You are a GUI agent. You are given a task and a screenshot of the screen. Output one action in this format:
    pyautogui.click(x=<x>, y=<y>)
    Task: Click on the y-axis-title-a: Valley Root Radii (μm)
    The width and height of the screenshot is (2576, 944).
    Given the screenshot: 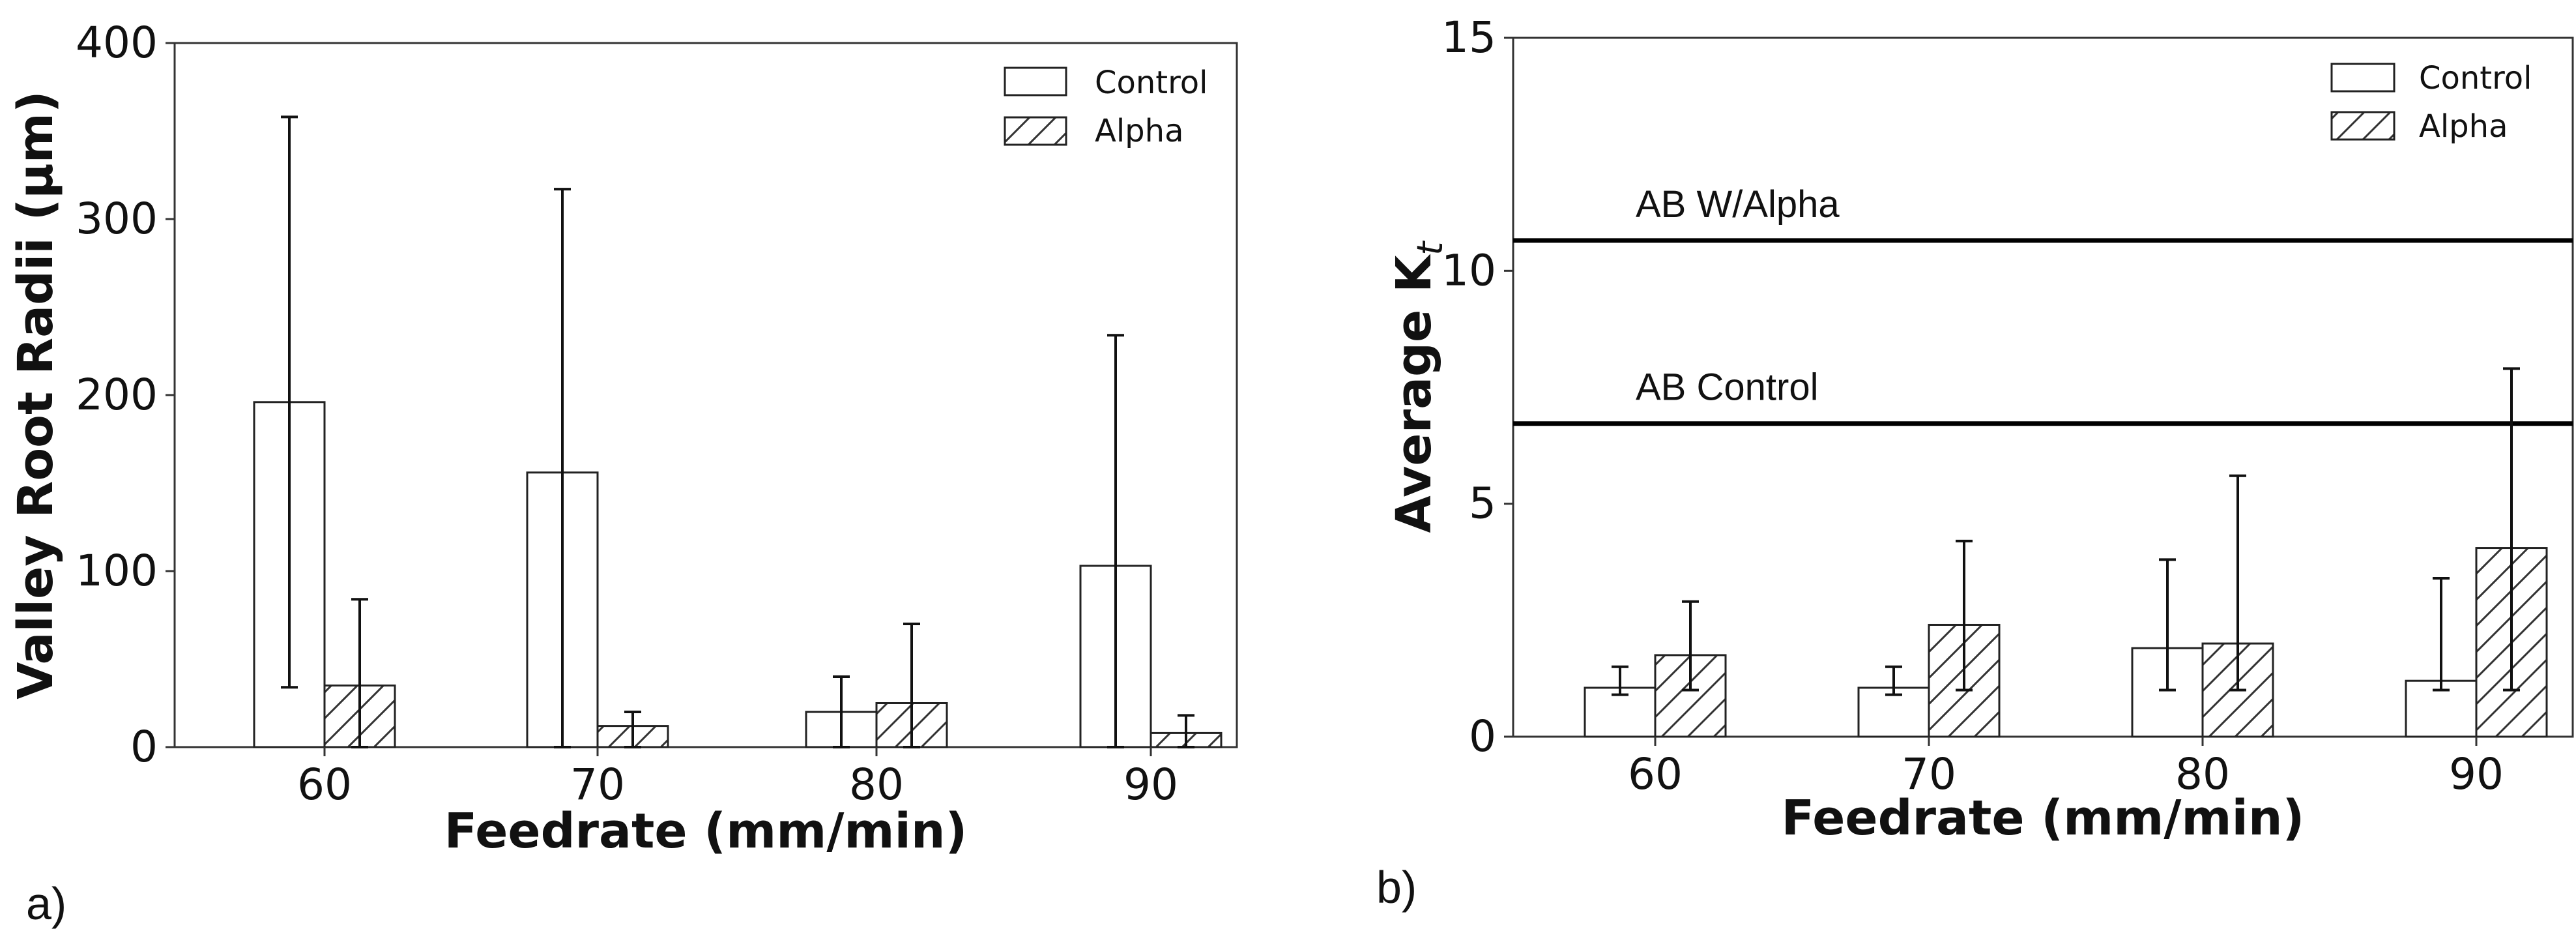 What is the action you would take?
    pyautogui.click(x=36, y=395)
    